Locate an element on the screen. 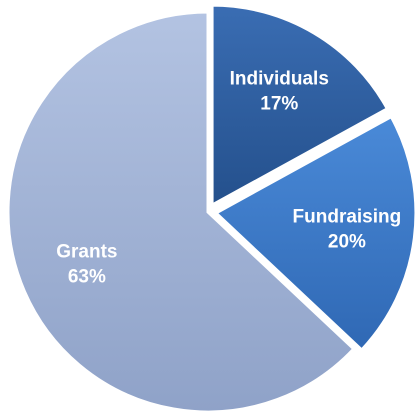 This screenshot has height=415, width=420. slice-value-label: 20% is located at coordinates (347, 242).